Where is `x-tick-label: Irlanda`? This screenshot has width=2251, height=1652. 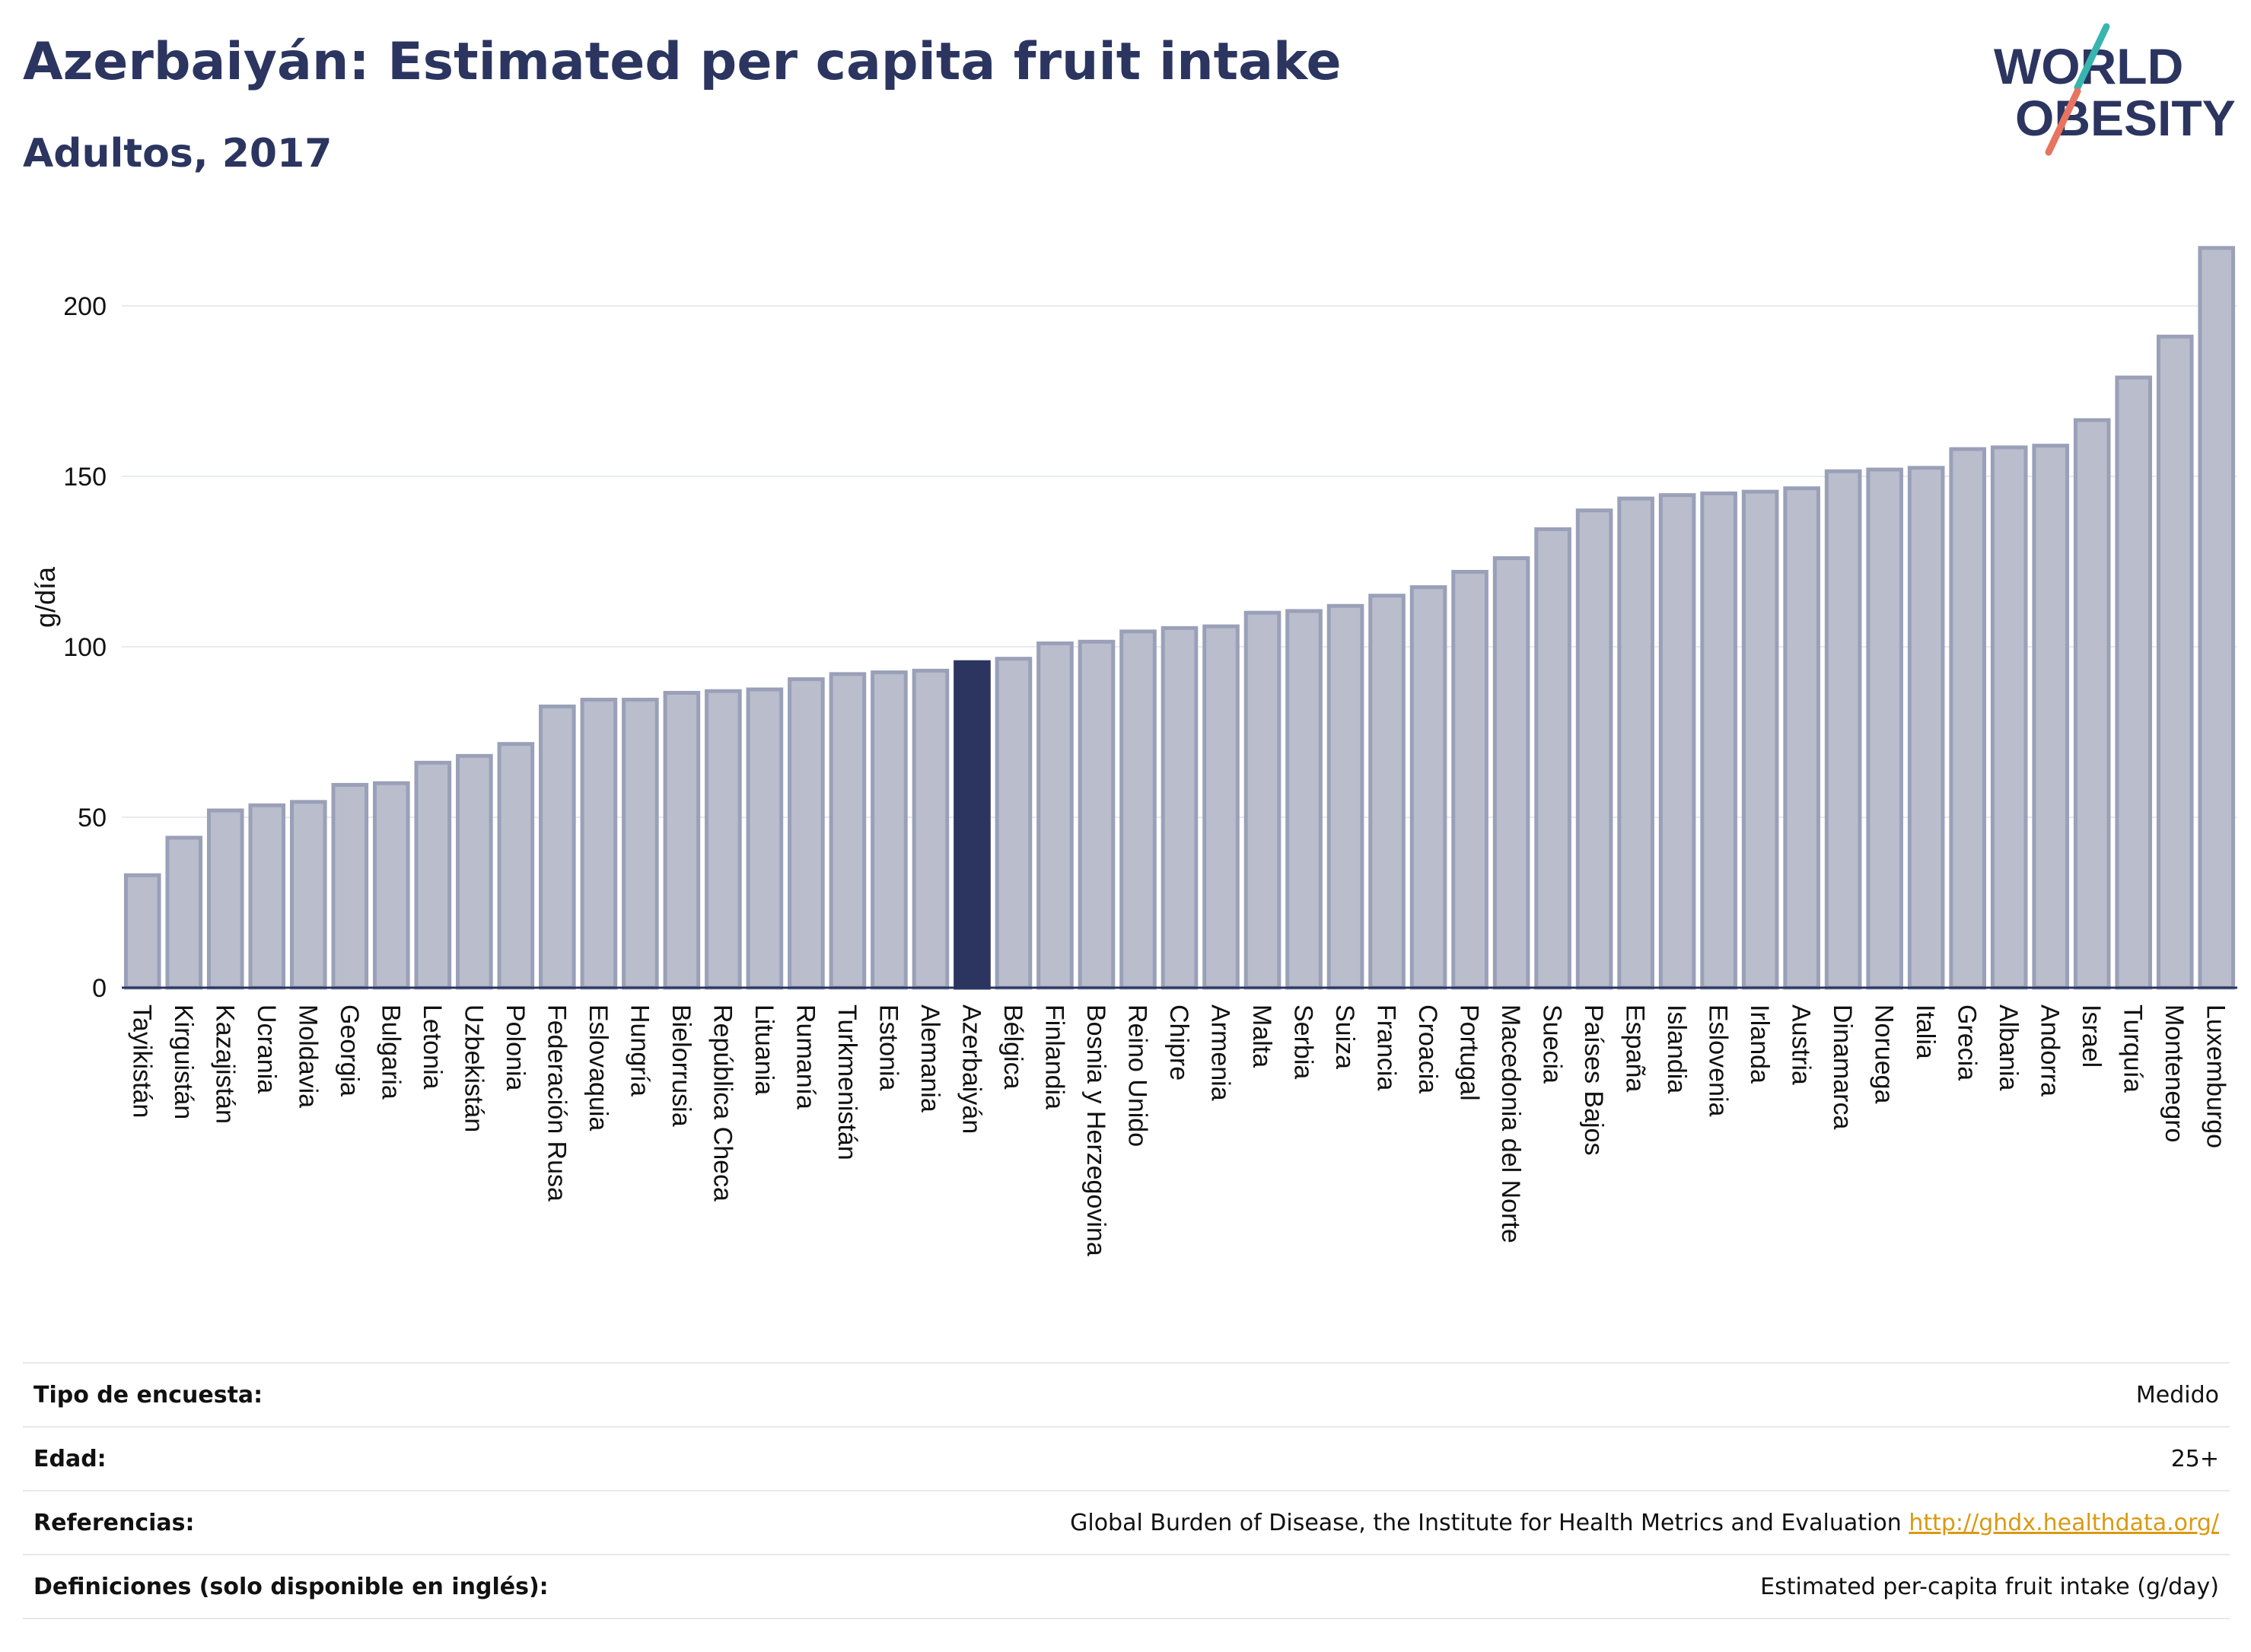 x-tick-label: Irlanda is located at coordinates (1759, 1044).